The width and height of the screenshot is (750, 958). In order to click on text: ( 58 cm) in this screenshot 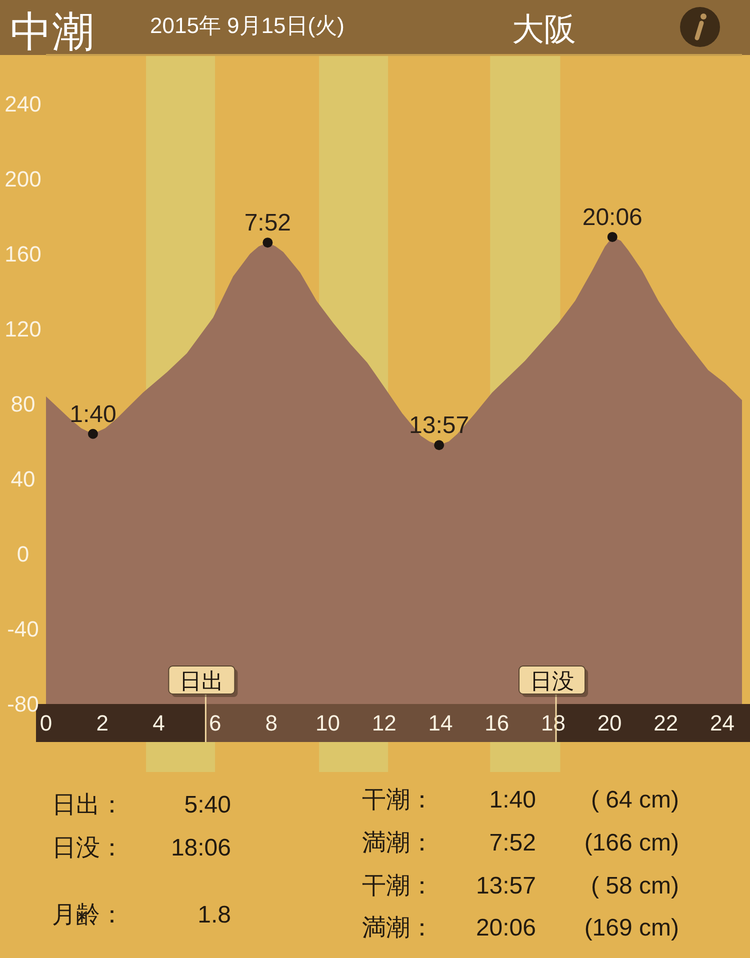, I will do `click(634, 886)`.